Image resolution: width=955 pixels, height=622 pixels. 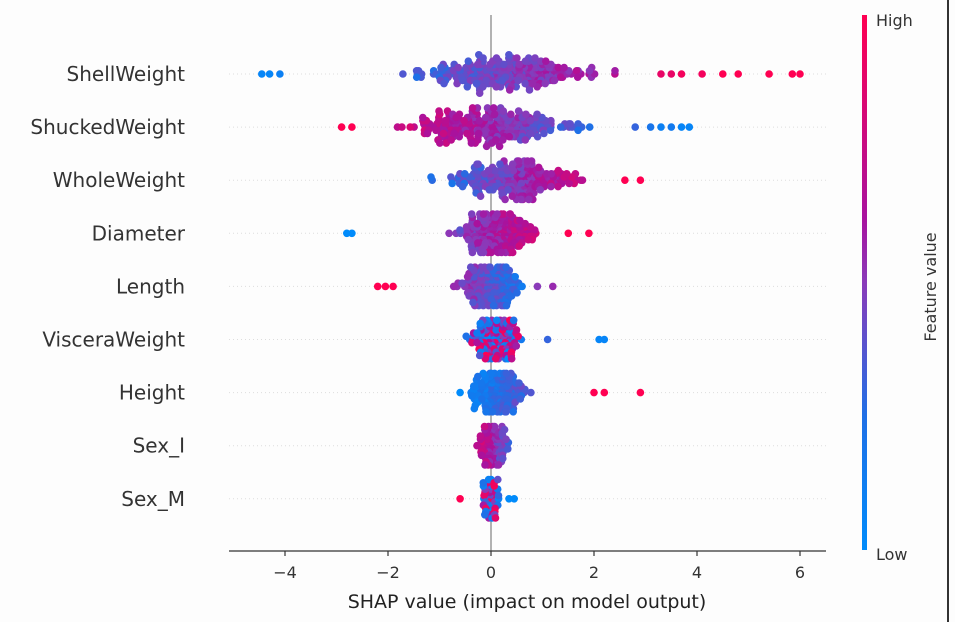 What do you see at coordinates (864, 282) in the screenshot?
I see `colorbar` at bounding box center [864, 282].